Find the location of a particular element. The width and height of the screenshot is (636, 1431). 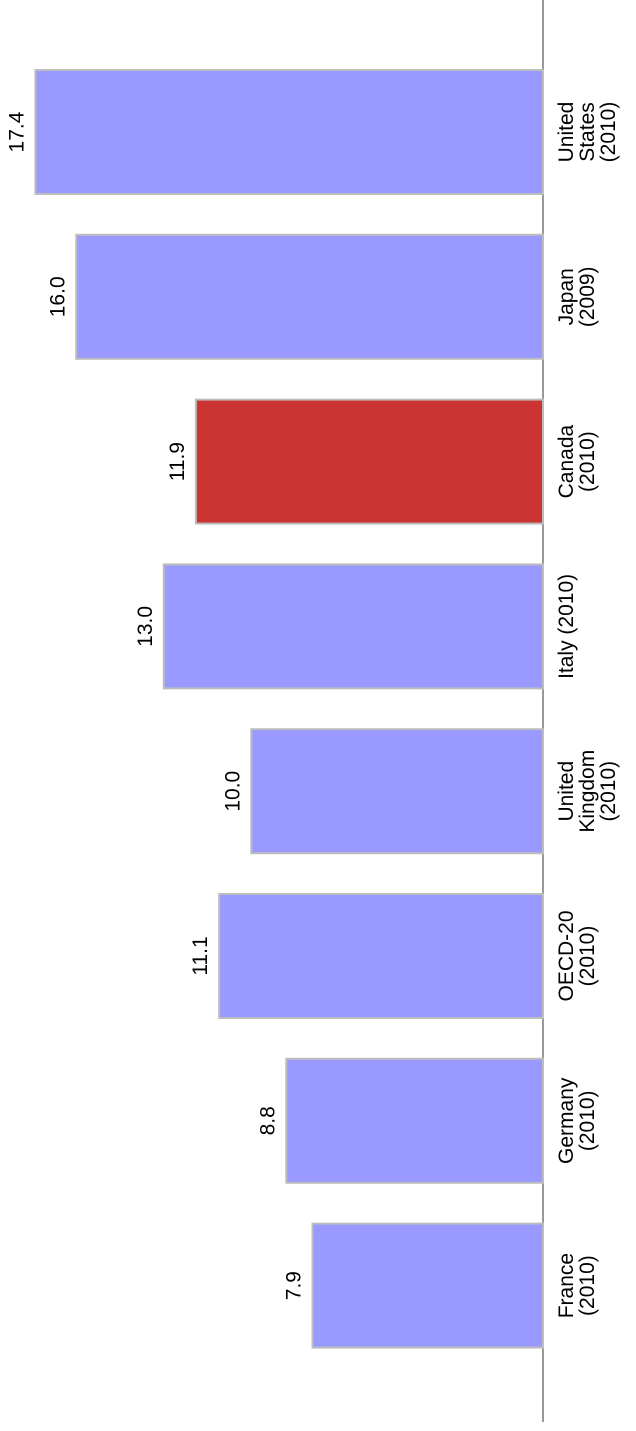

category-label: France(2010) is located at coordinates (577, 1285).